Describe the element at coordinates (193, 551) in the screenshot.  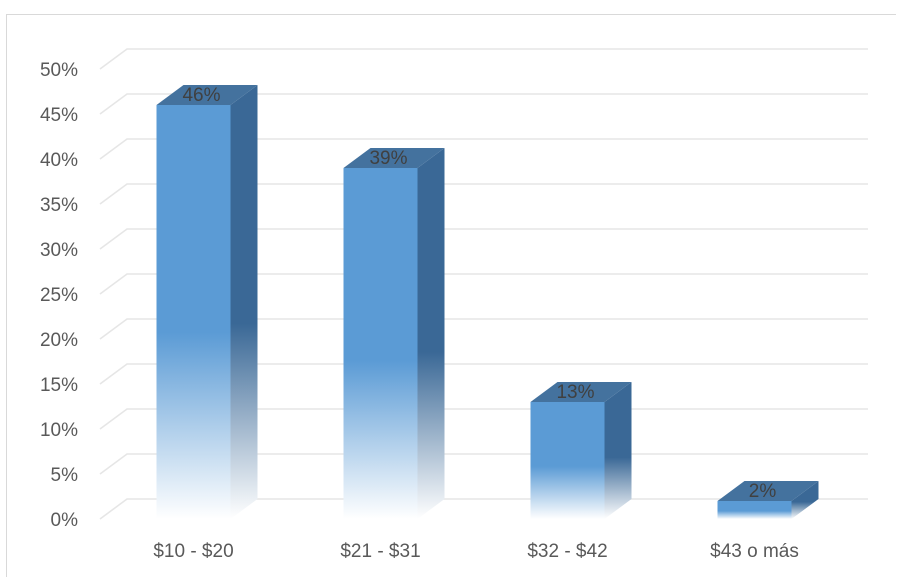
I see `category-label: $10 - $20` at that location.